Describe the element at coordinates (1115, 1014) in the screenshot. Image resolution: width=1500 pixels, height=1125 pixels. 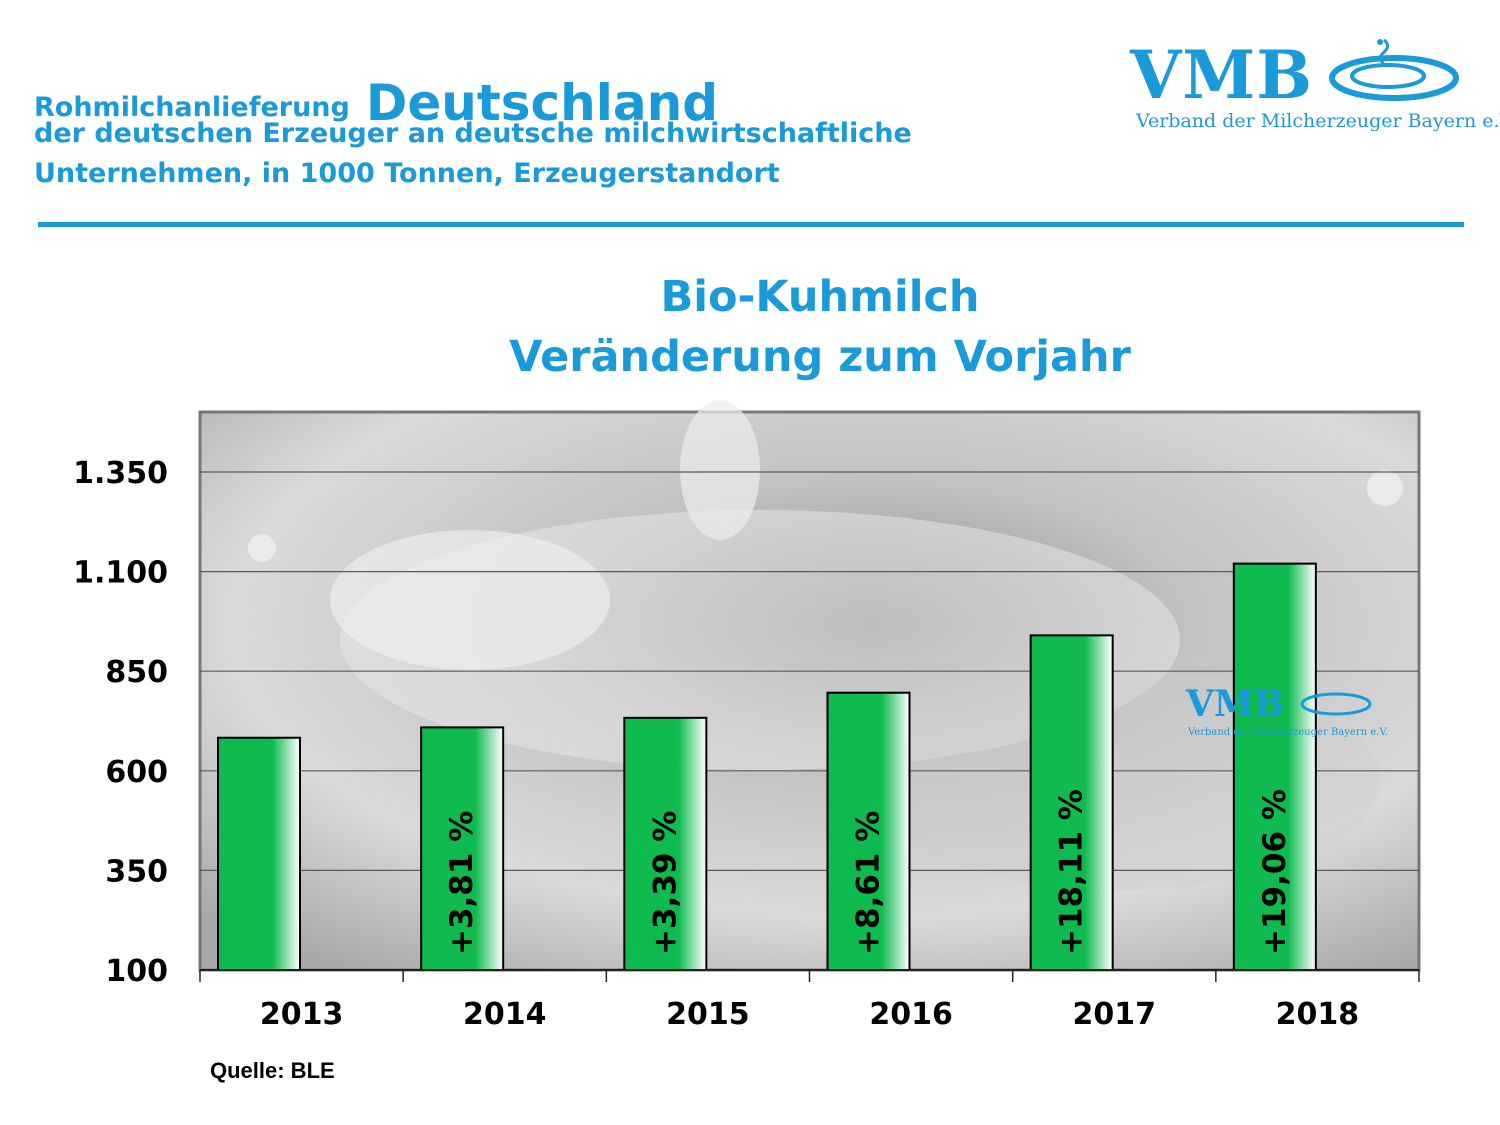
I see `x-tick-label: 2017` at that location.